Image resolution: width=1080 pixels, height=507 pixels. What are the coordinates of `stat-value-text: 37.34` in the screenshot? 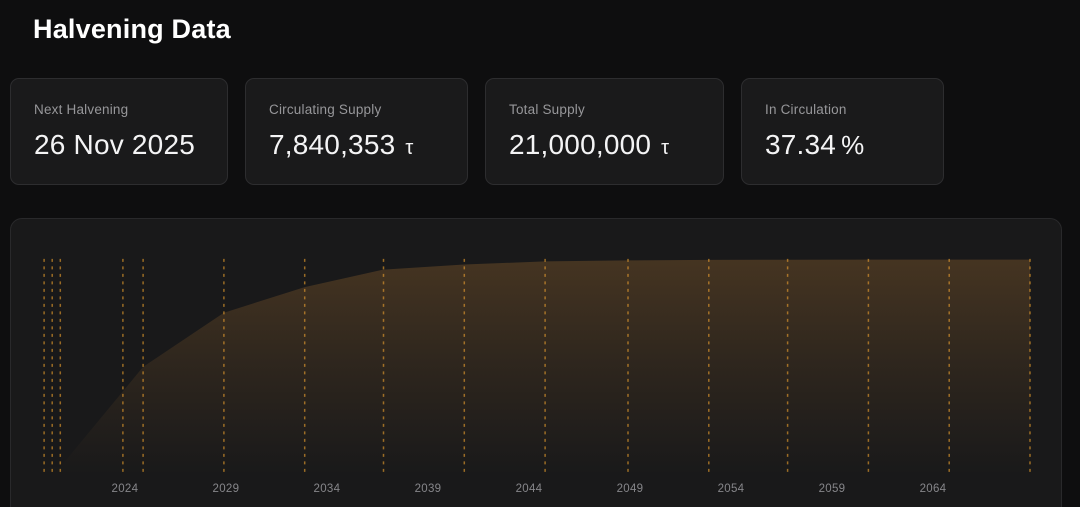 It's located at (801, 144).